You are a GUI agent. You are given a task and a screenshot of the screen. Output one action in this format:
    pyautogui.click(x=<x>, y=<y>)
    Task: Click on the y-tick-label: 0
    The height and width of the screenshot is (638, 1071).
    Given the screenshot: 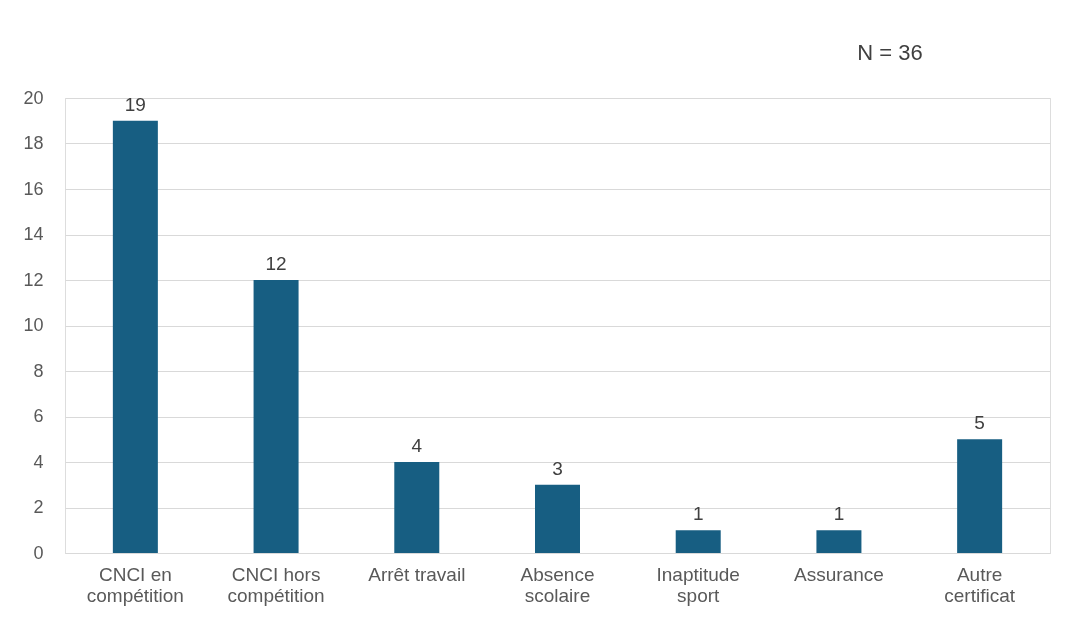 What is the action you would take?
    pyautogui.click(x=38, y=552)
    